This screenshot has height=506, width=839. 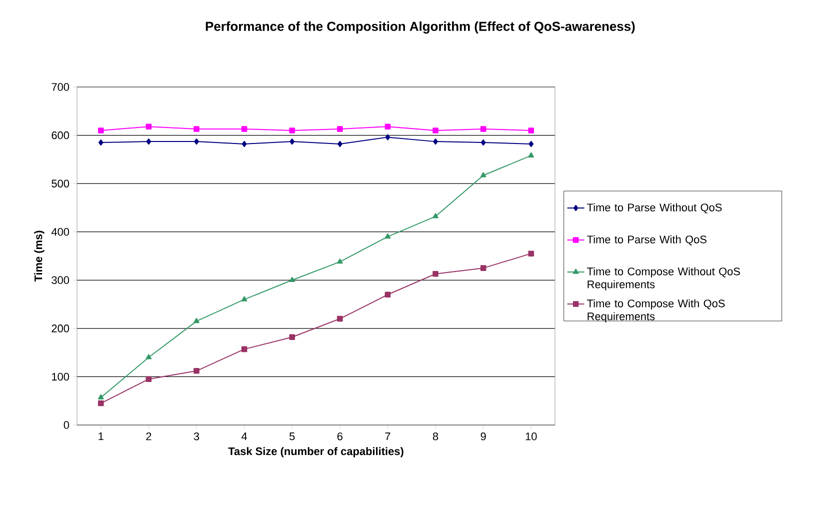 I want to click on x-tick-label: 4, so click(x=245, y=436).